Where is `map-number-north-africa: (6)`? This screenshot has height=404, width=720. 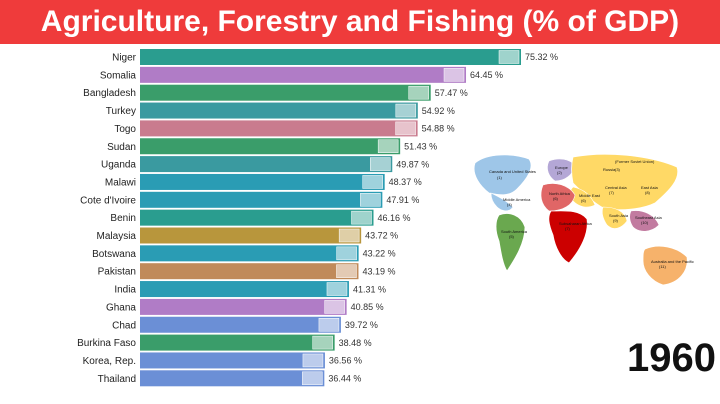
map-number-north-africa: (6) is located at coordinates (556, 198).